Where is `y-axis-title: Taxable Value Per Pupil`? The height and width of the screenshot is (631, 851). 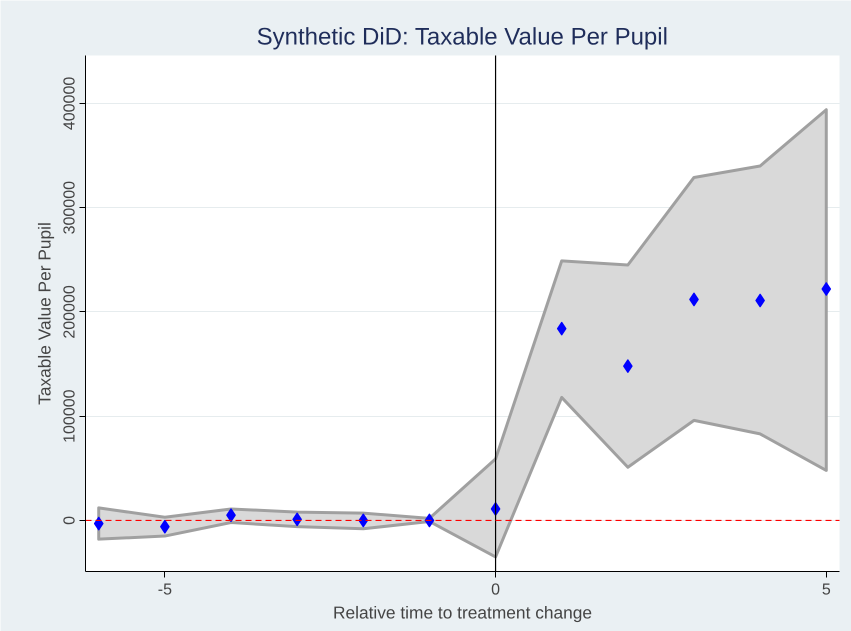 y-axis-title: Taxable Value Per Pupil is located at coordinates (44, 313).